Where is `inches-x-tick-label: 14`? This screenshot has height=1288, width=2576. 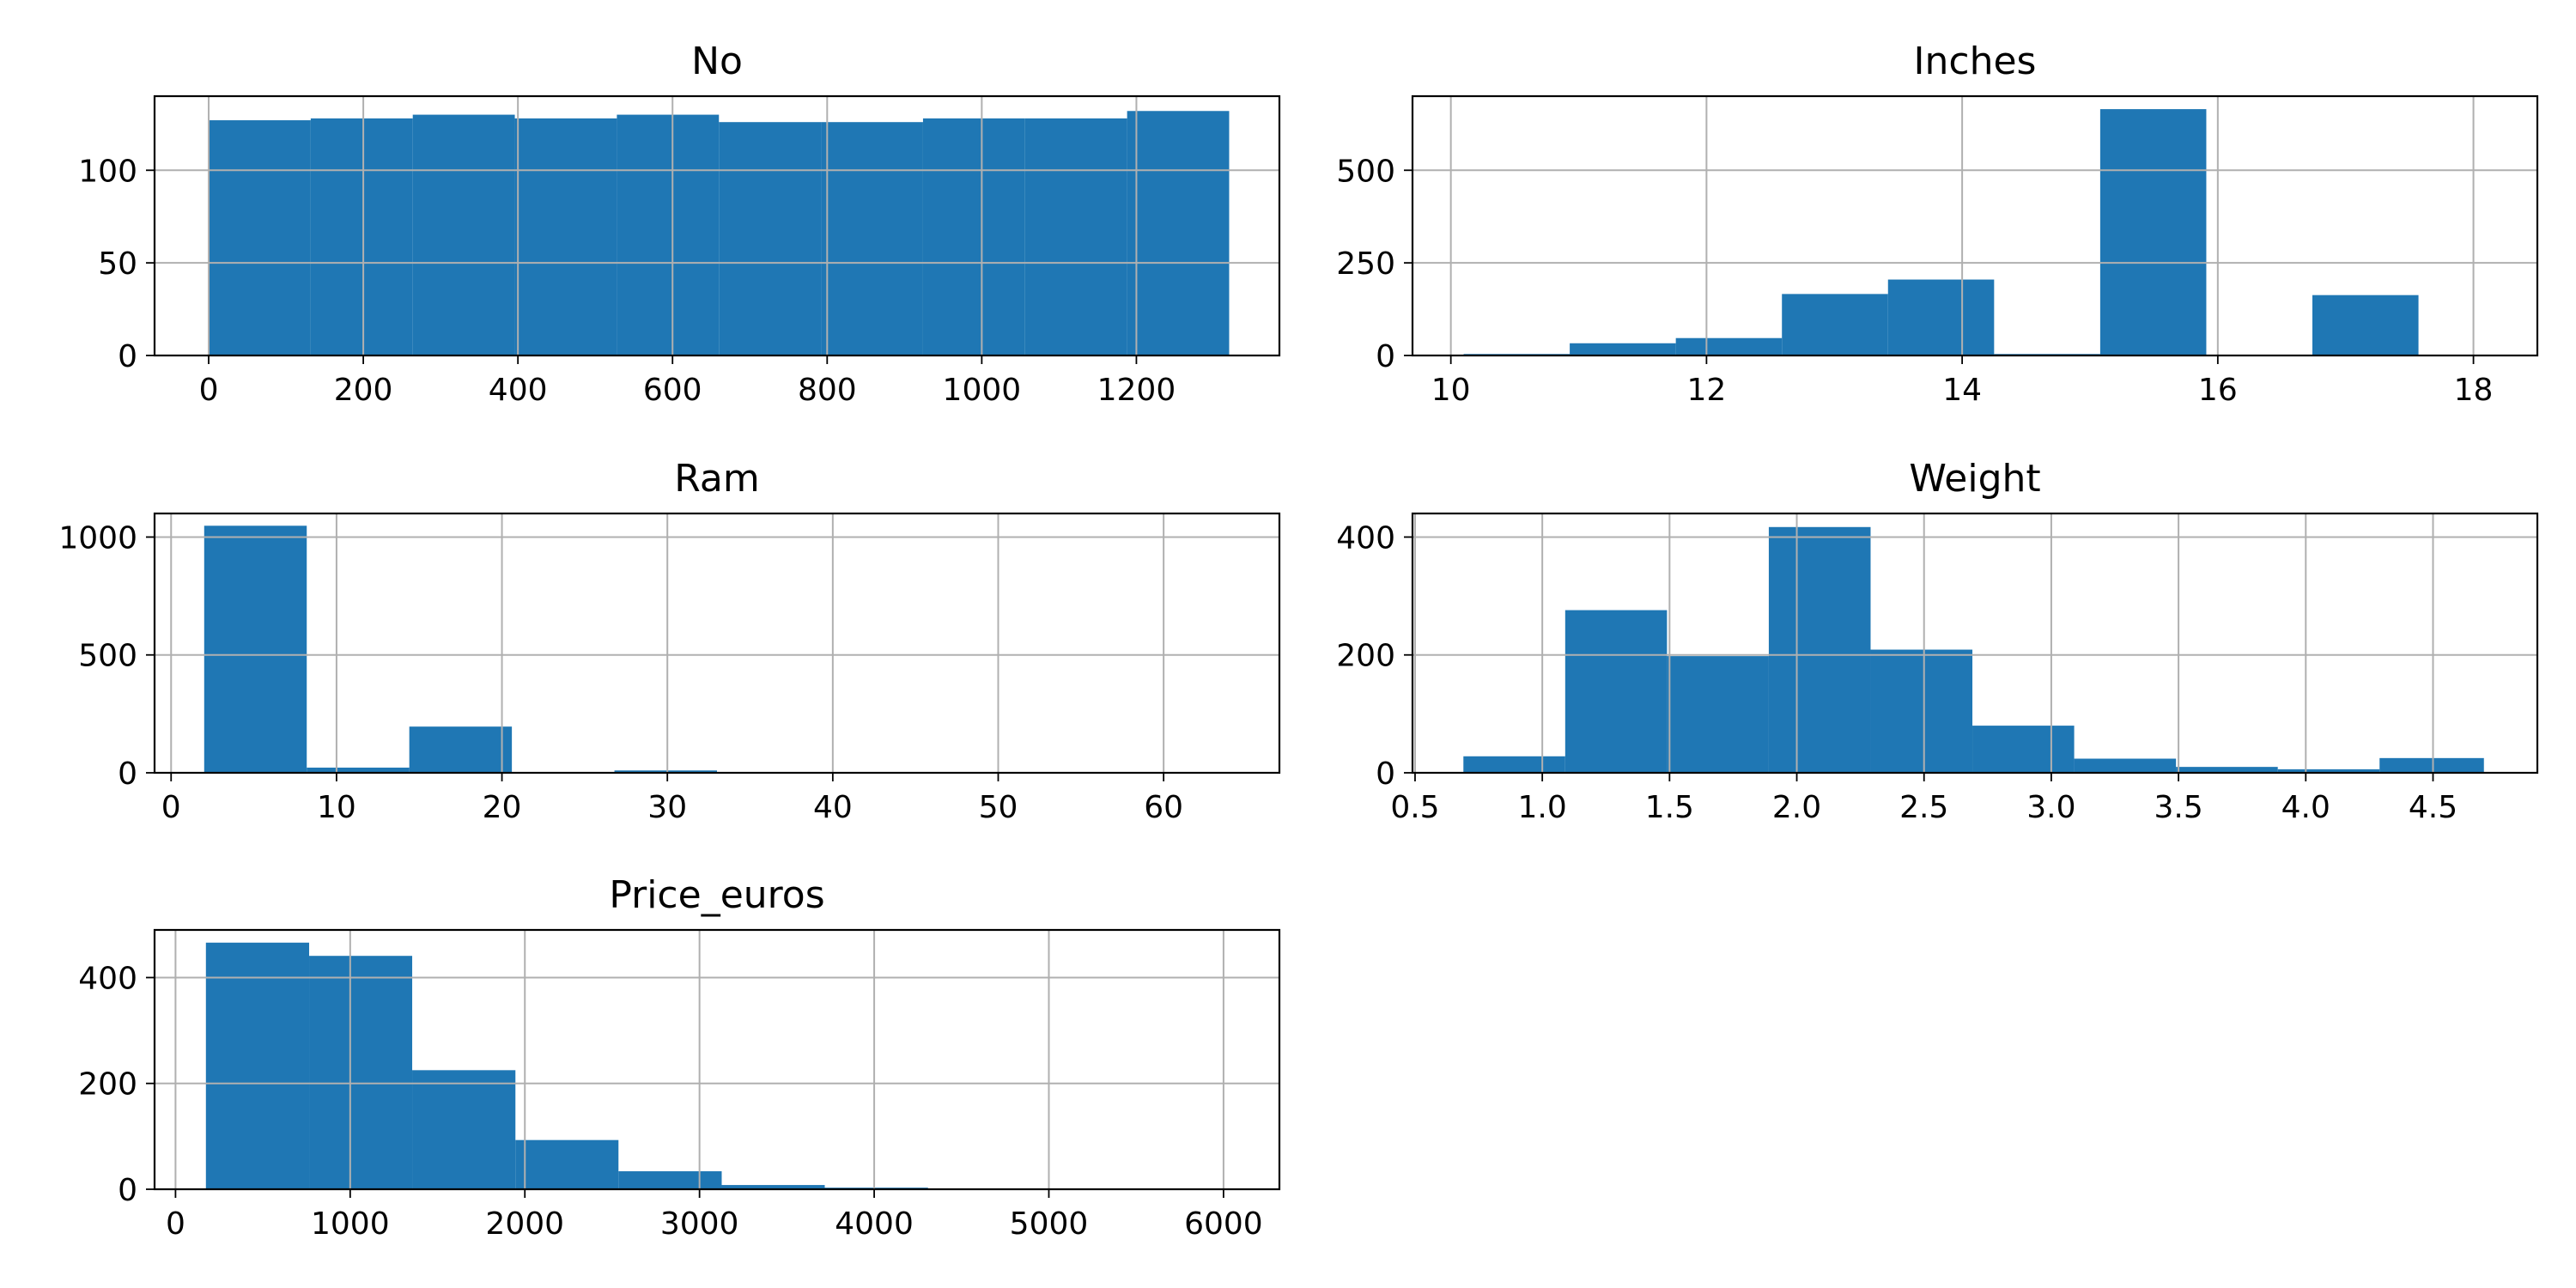 inches-x-tick-label: 14 is located at coordinates (1962, 390).